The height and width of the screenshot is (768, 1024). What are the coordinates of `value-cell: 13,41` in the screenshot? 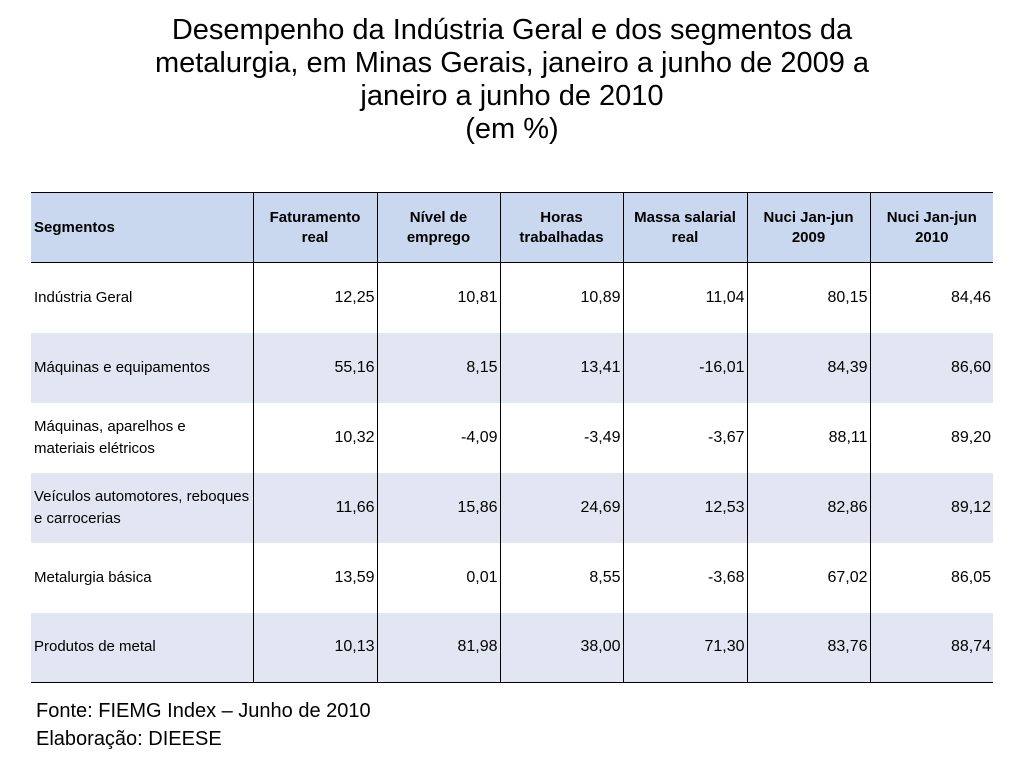 It's located at (561, 367).